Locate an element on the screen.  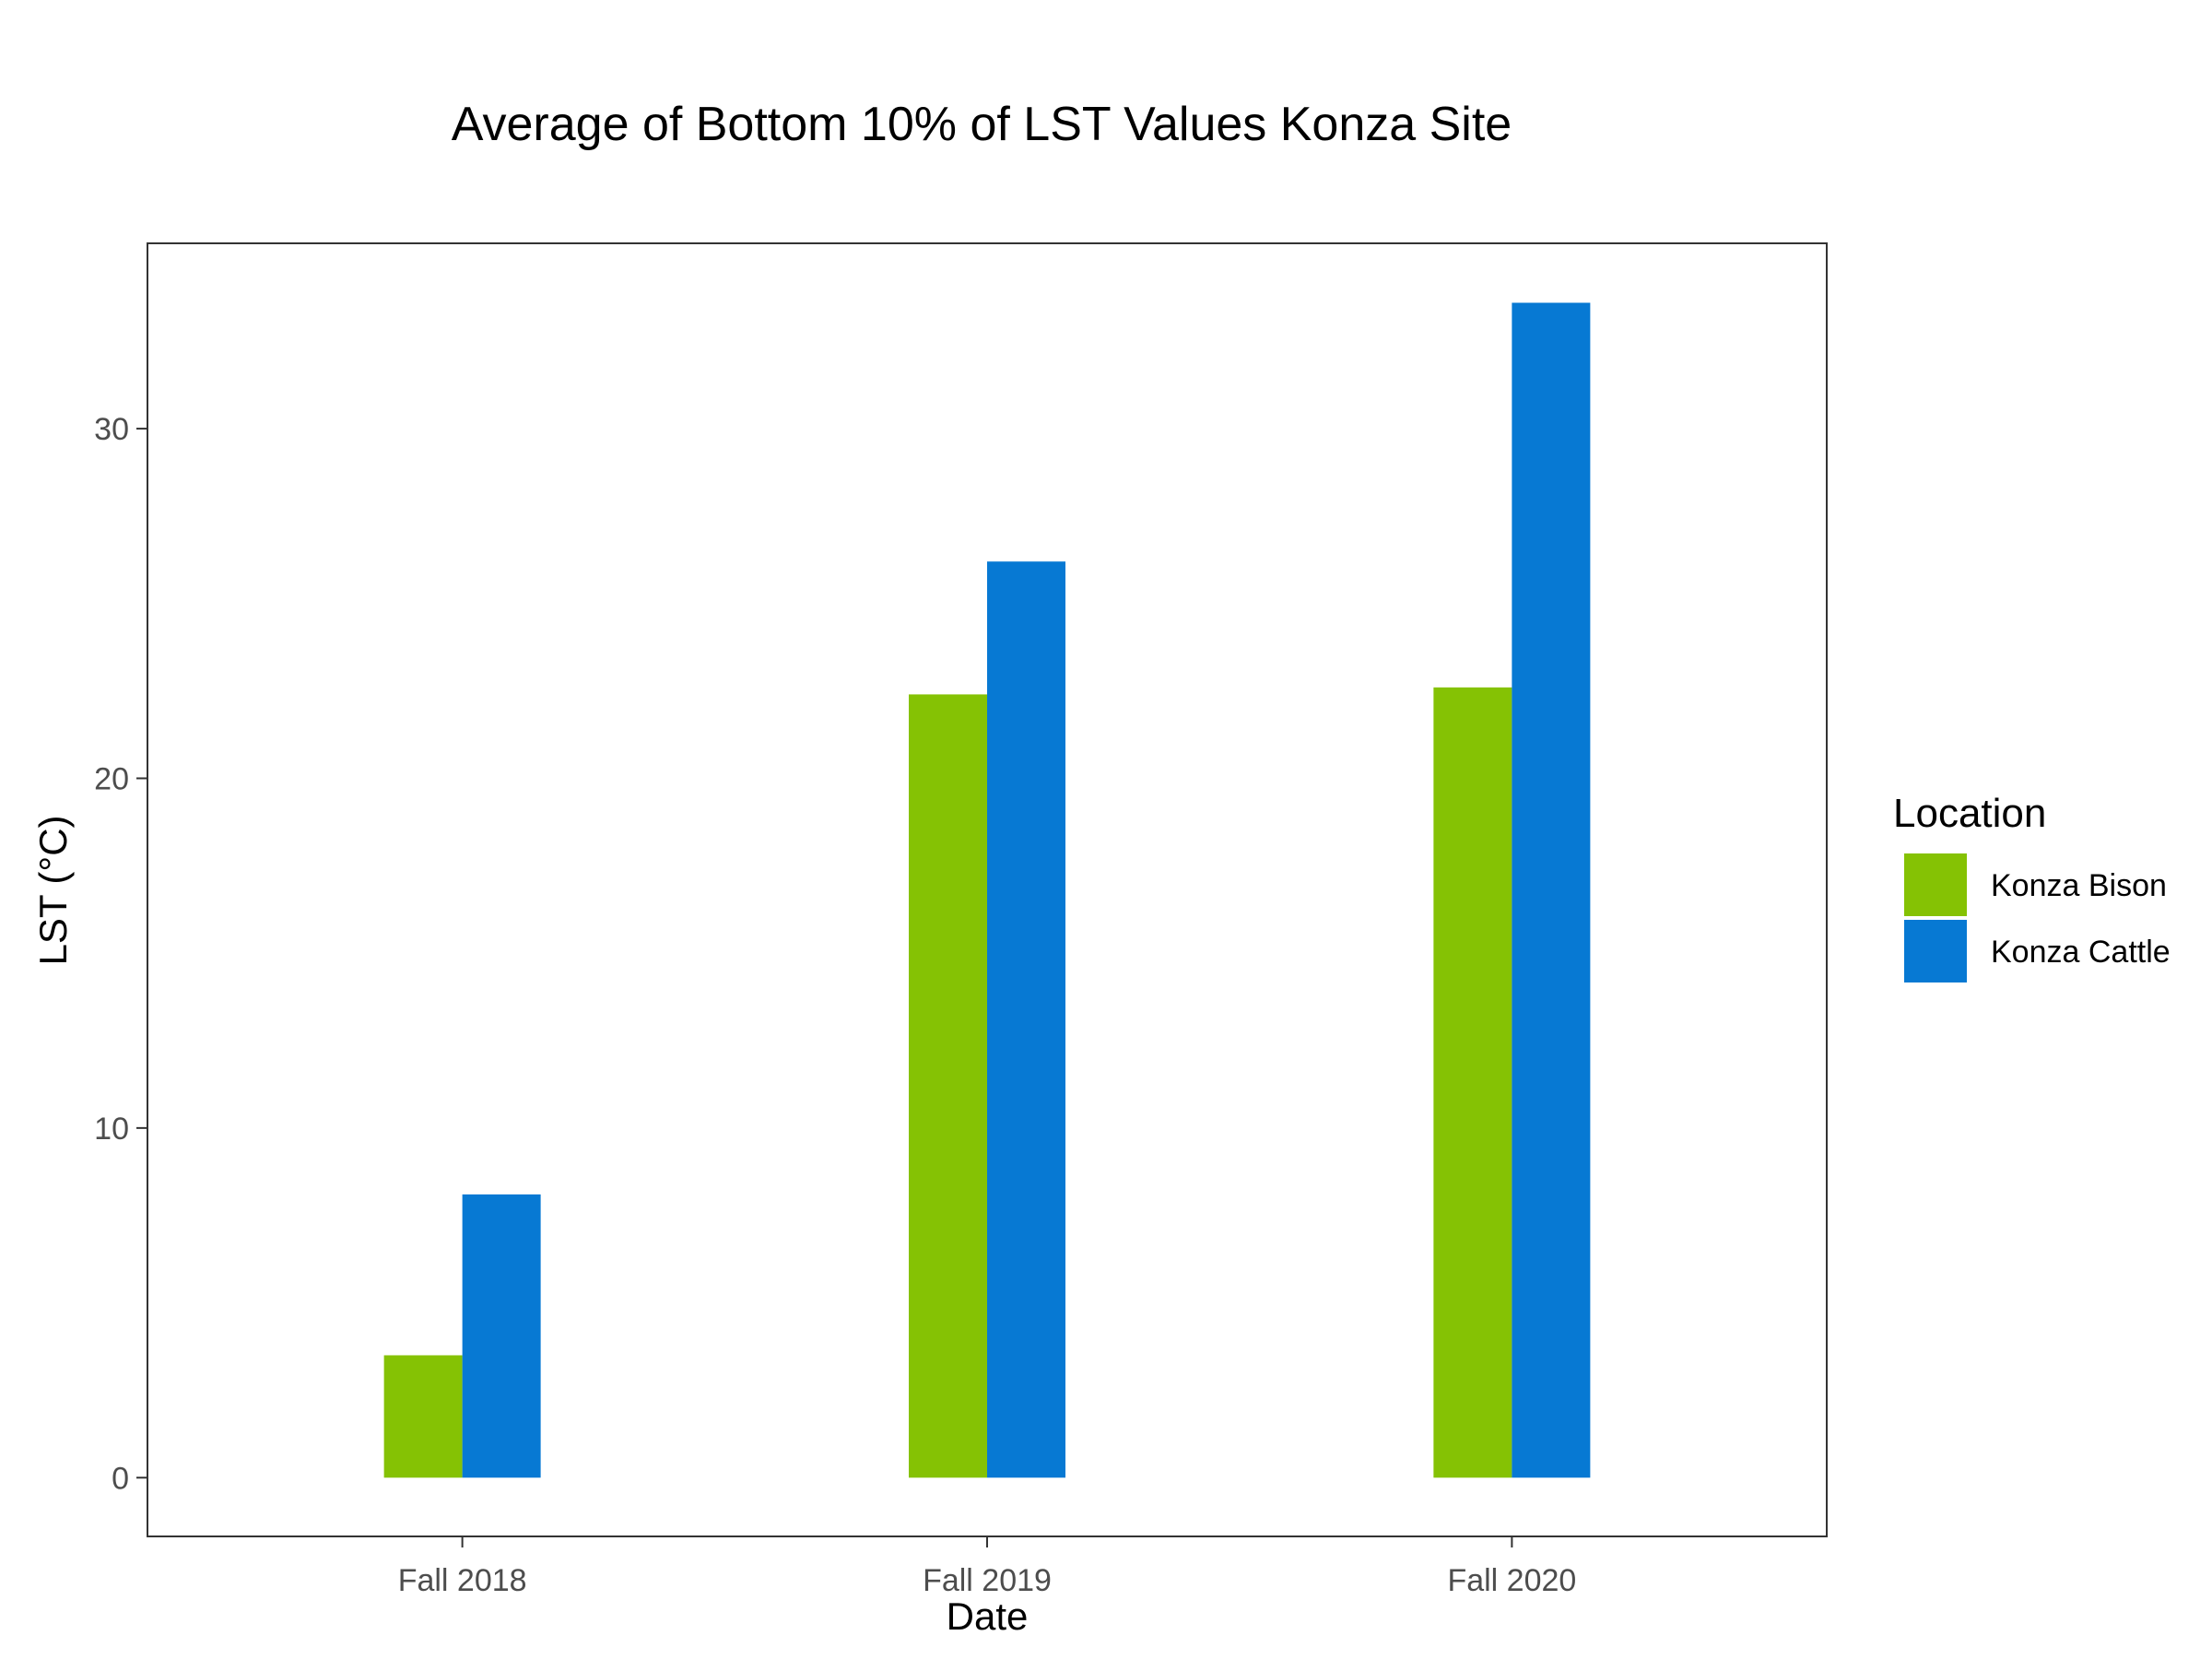
bar-konza-cattle-fall-2019 is located at coordinates (1026, 1019).